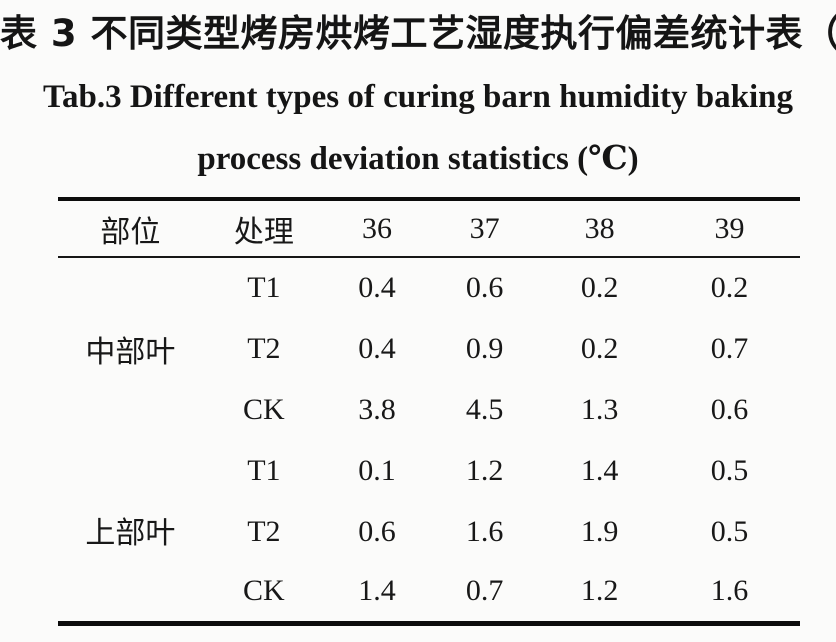 Image resolution: width=836 pixels, height=642 pixels. Describe the element at coordinates (729, 228) in the screenshot. I see `column-header-temp-39: 39` at that location.